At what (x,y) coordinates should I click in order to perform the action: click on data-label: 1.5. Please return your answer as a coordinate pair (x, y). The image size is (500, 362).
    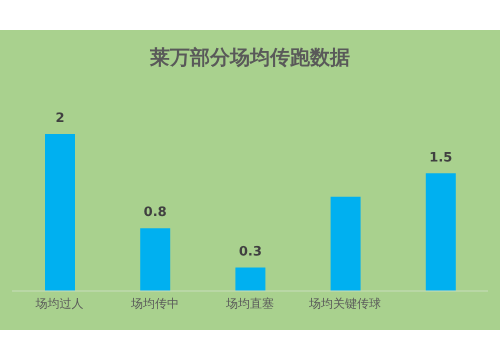
    Looking at the image, I should click on (440, 158).